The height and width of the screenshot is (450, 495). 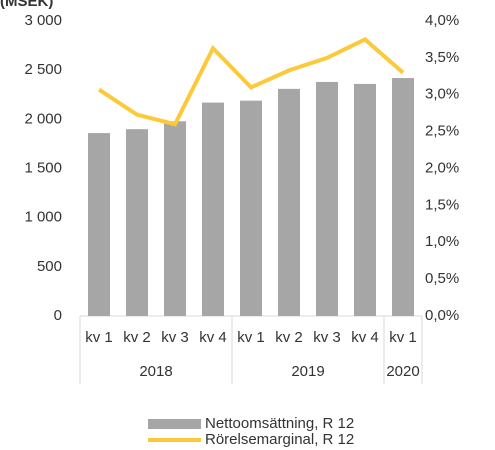 I want to click on y-tick-label: 500, so click(x=49, y=266).